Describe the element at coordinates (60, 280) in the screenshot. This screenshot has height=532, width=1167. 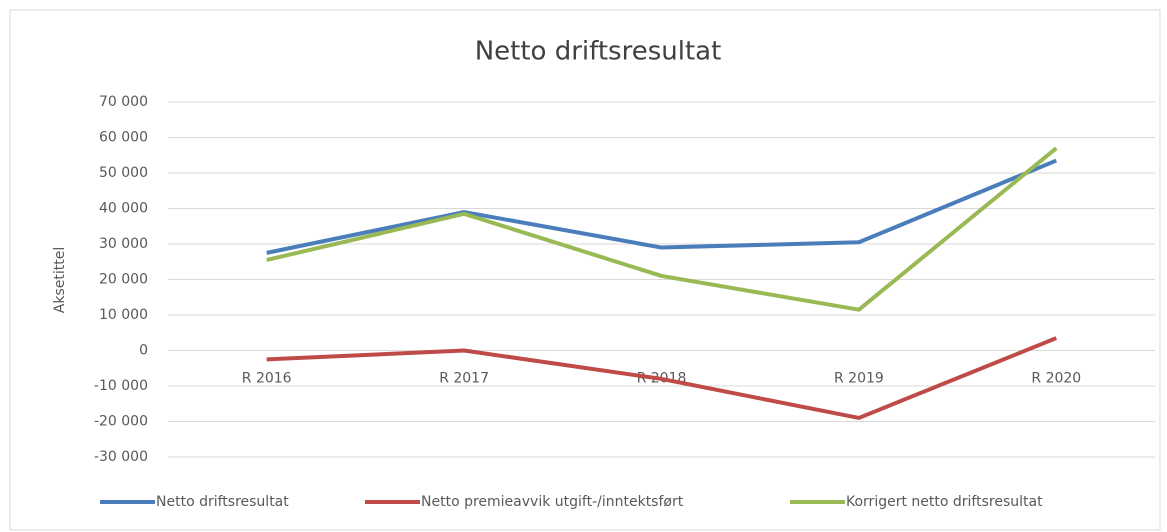
I see `y-axis-title: Aksetittel` at that location.